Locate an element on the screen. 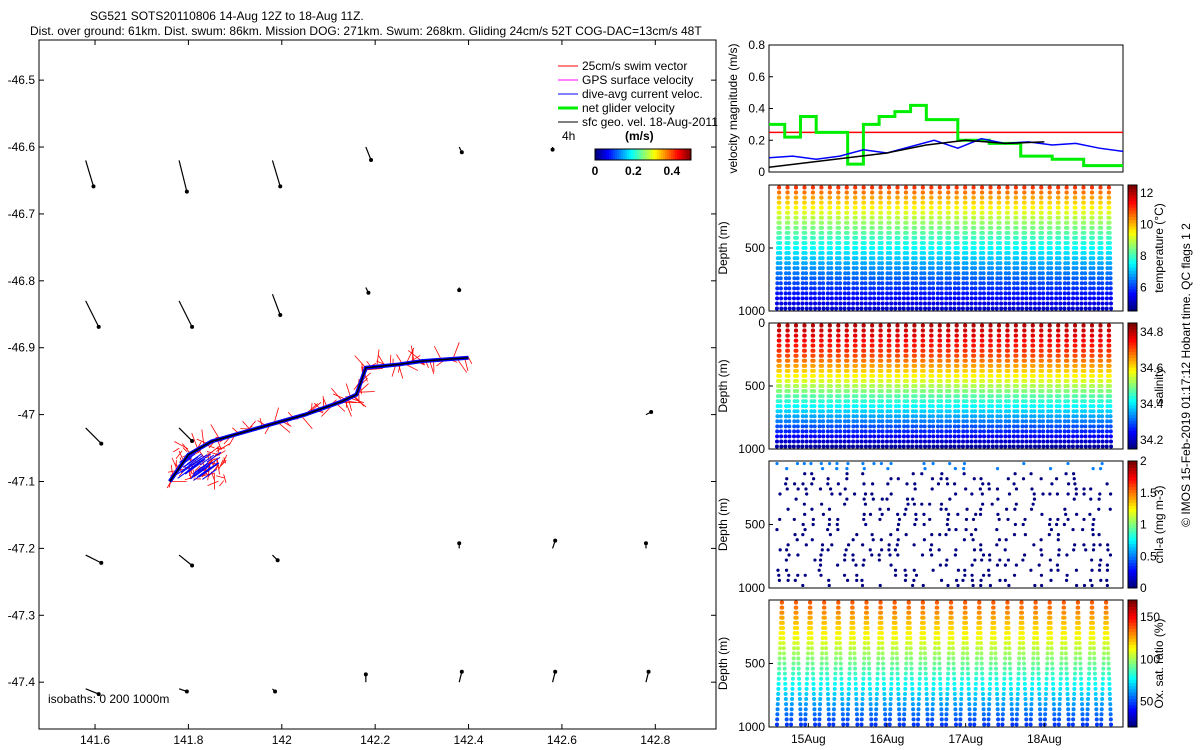  chla-colorbar-swatch is located at coordinates (1132, 526).